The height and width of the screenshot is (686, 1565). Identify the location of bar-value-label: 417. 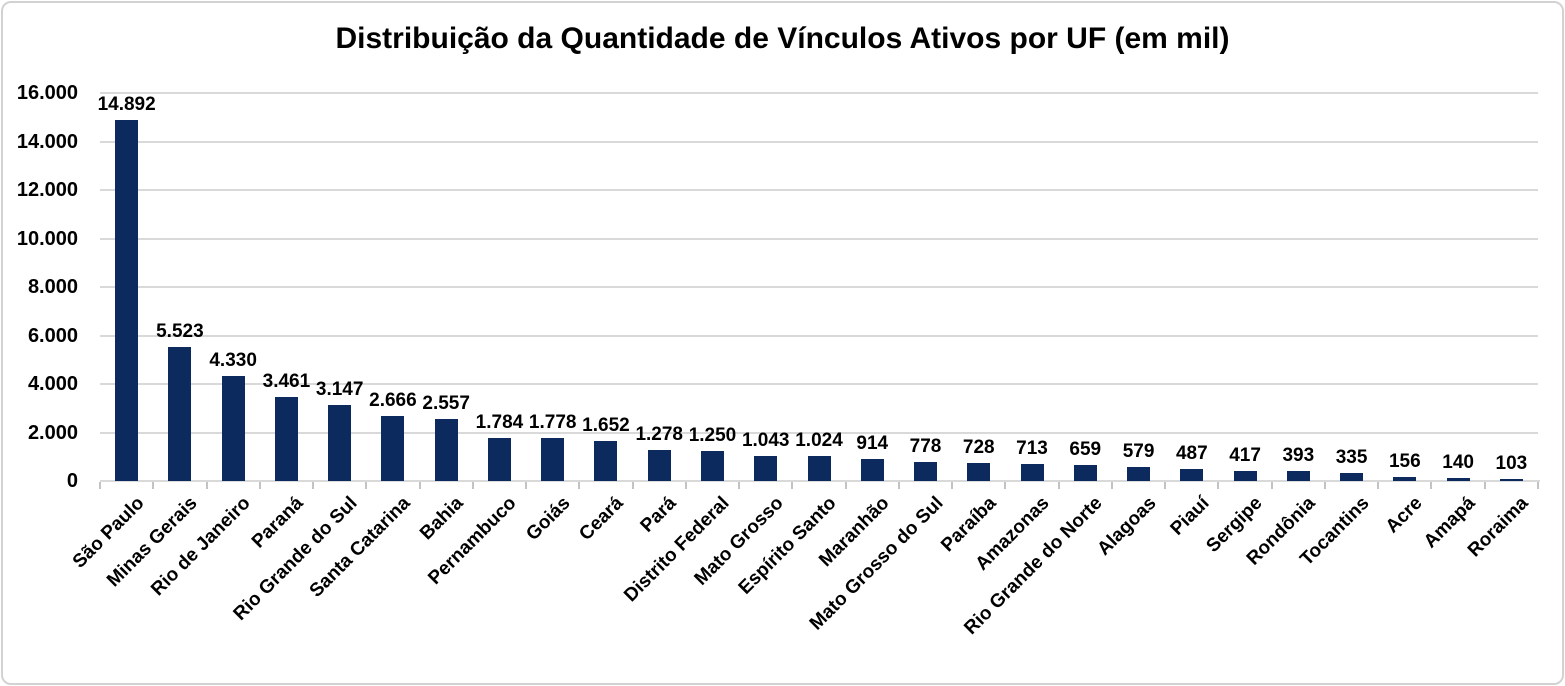
(1245, 455).